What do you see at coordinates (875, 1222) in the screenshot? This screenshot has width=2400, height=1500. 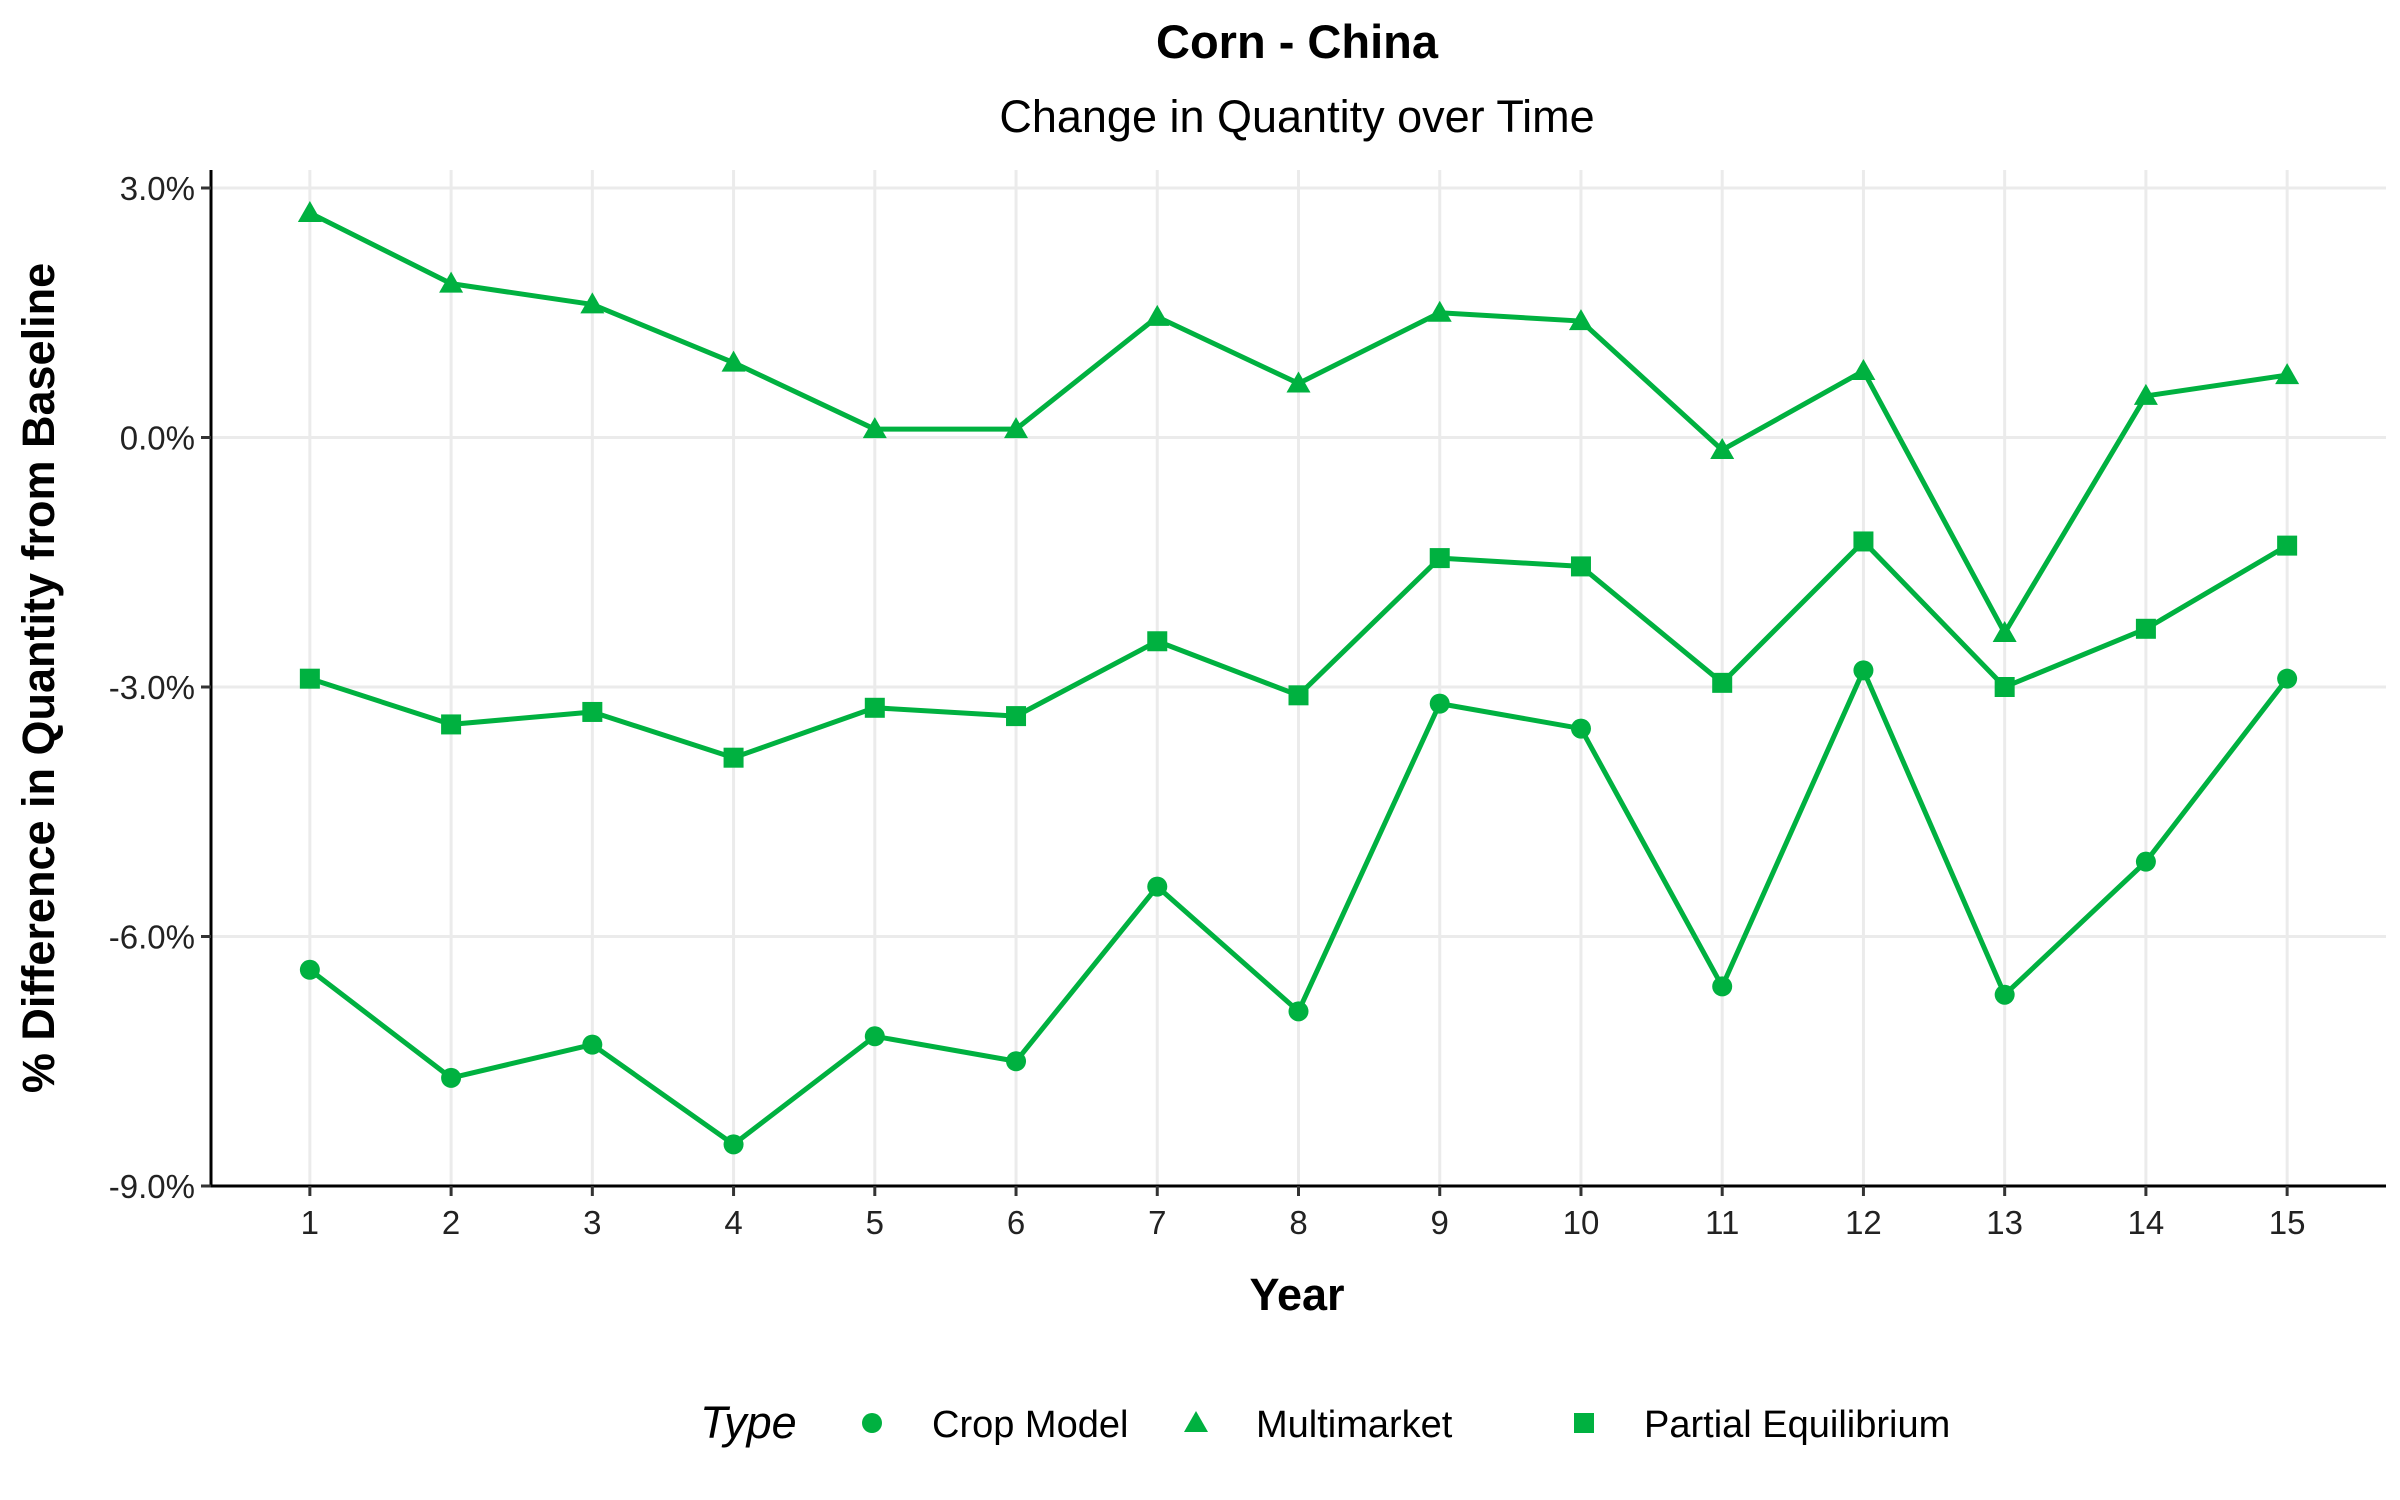 I see `x-tick-label: 5` at bounding box center [875, 1222].